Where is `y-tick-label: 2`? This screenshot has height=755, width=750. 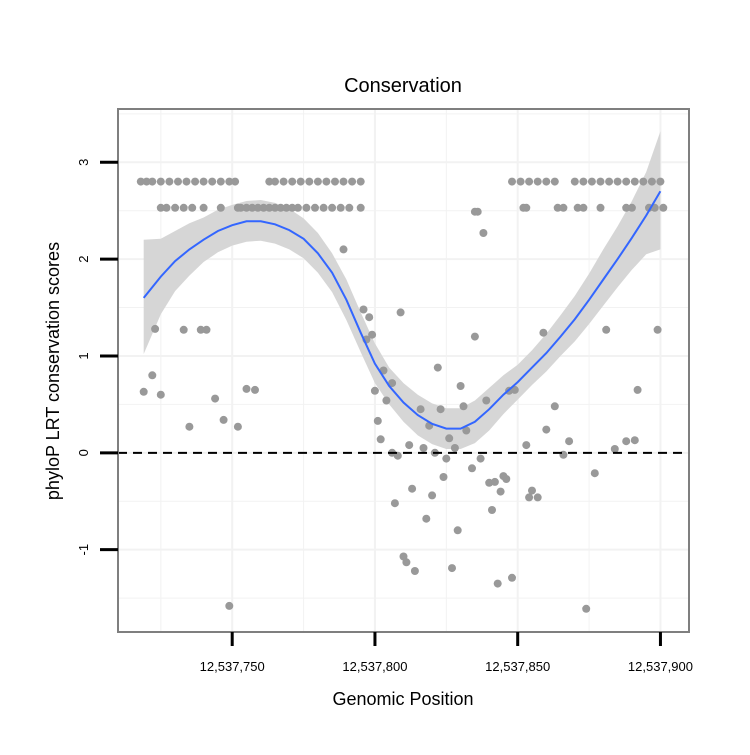 y-tick-label: 2 is located at coordinates (83, 258).